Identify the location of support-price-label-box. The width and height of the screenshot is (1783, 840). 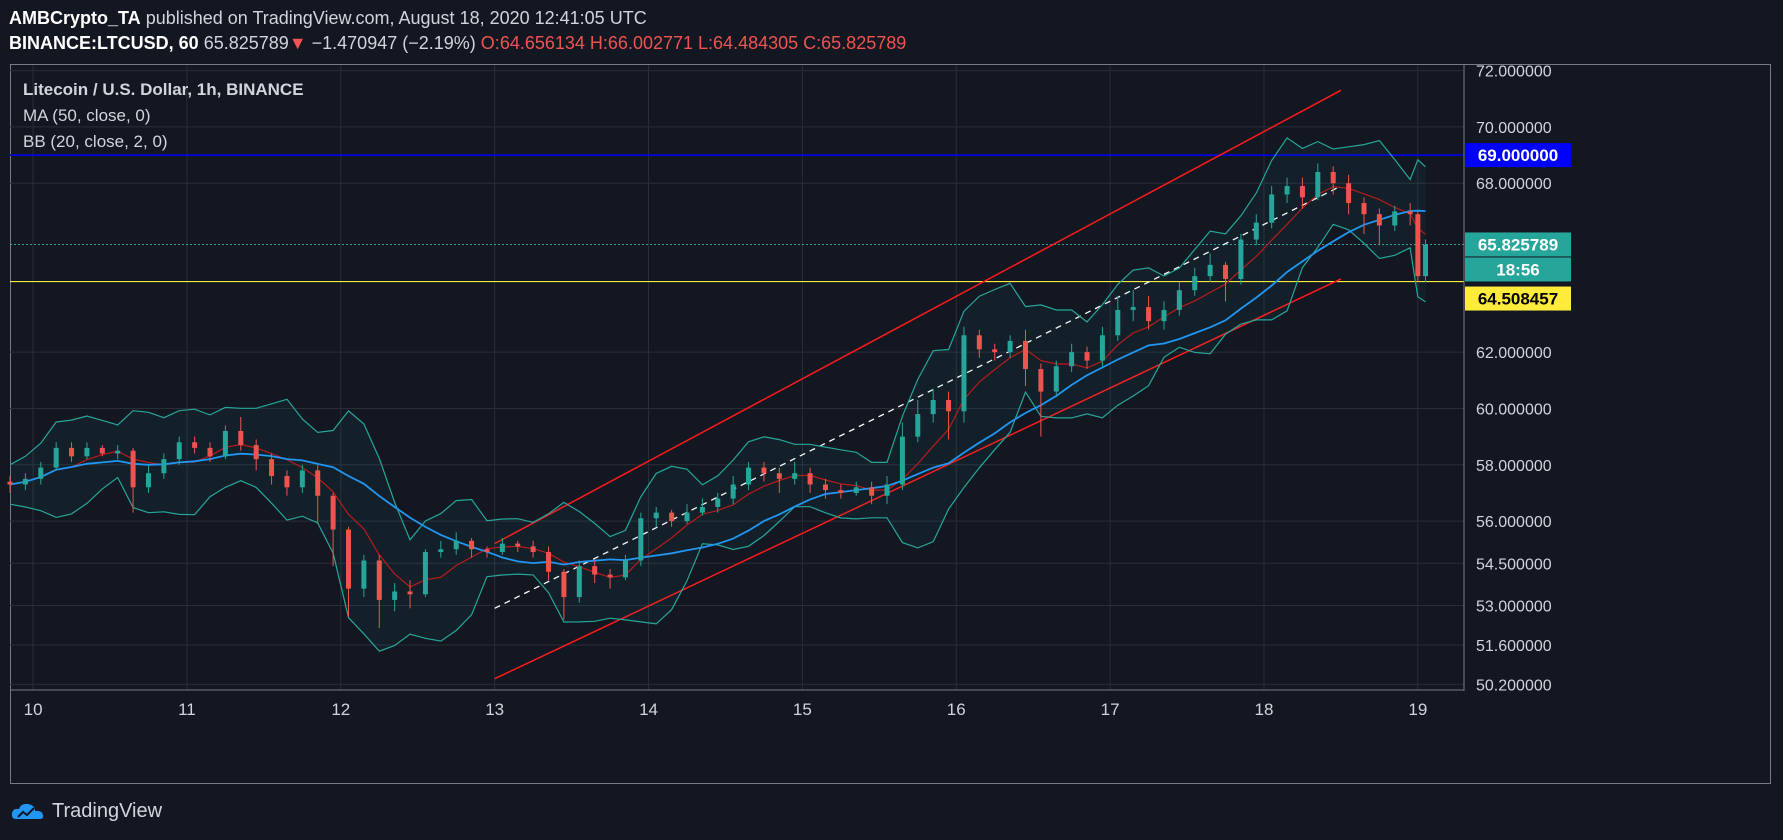
(1518, 298).